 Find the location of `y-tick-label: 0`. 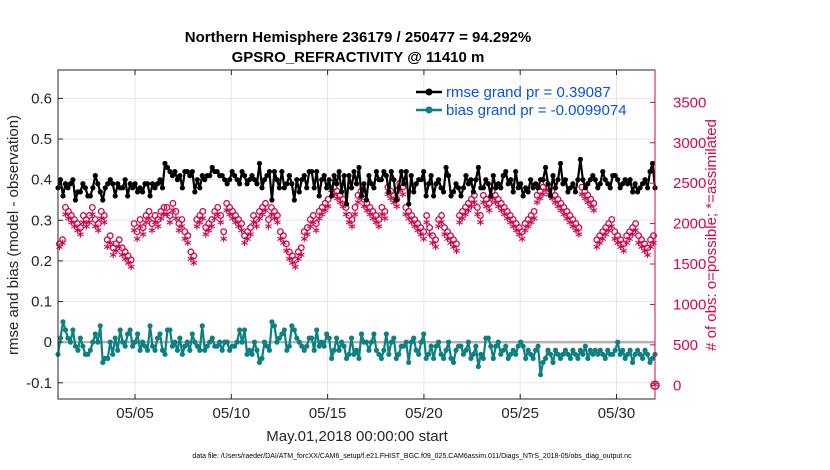

y-tick-label: 0 is located at coordinates (48, 342).